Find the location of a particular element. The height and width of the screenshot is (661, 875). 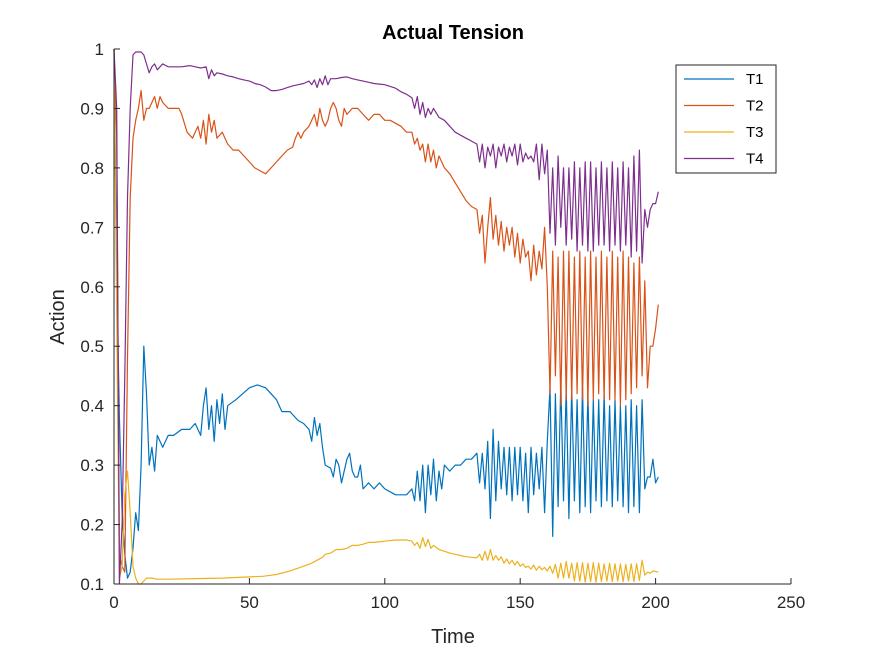

x-tick-label: 0 is located at coordinates (113, 602).